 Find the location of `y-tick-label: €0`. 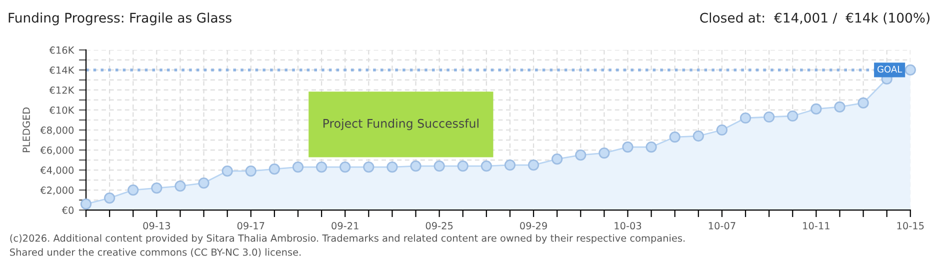

y-tick-label: €0 is located at coordinates (68, 210).